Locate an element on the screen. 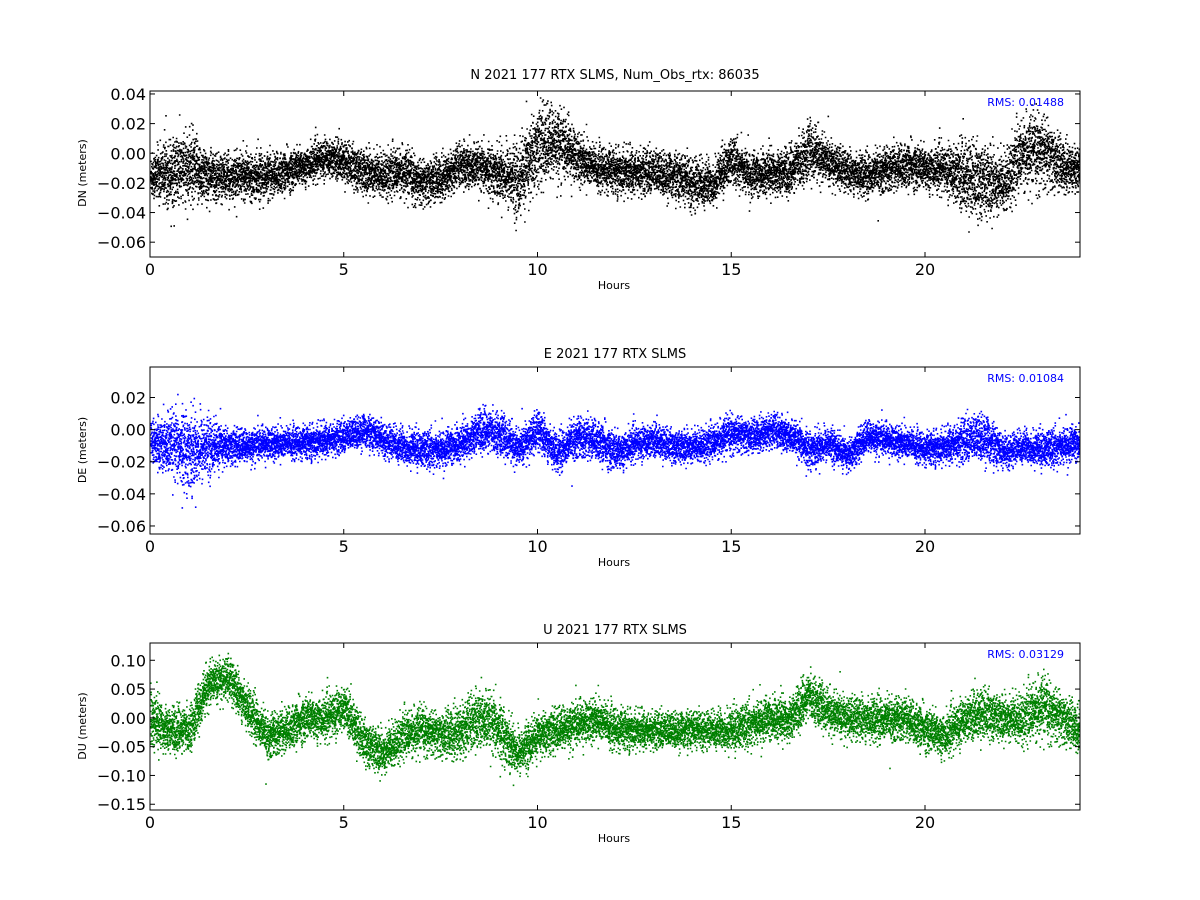  east-ytick-label: 0.02 is located at coordinates (128, 398).